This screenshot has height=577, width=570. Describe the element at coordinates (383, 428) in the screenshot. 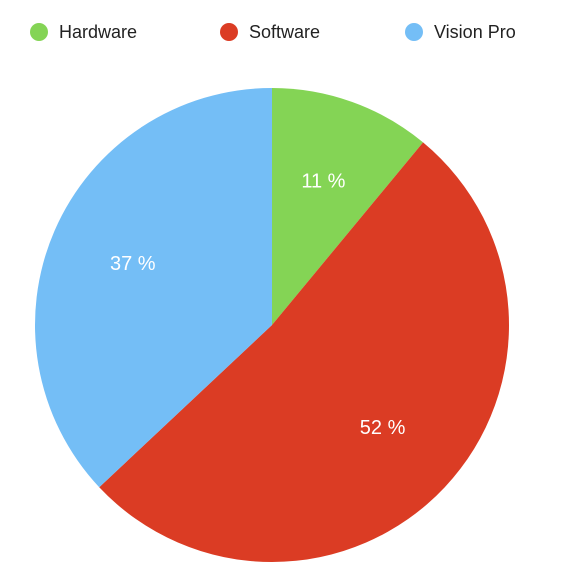

I see `pie-slice-label-software: 52 %` at that location.